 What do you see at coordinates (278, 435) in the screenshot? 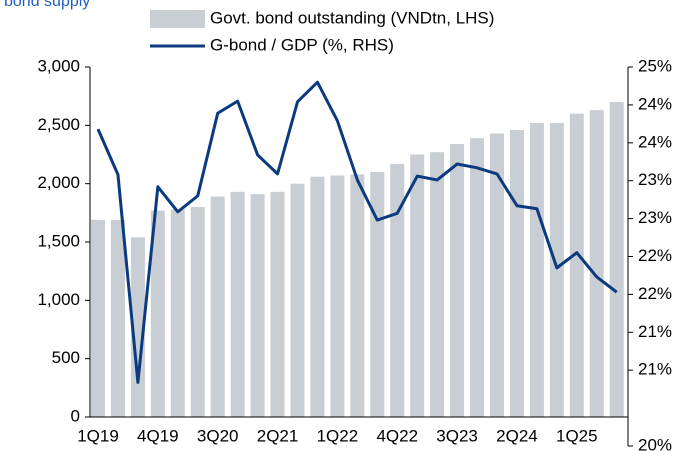
I see `x-tick-label: 2Q21` at bounding box center [278, 435].